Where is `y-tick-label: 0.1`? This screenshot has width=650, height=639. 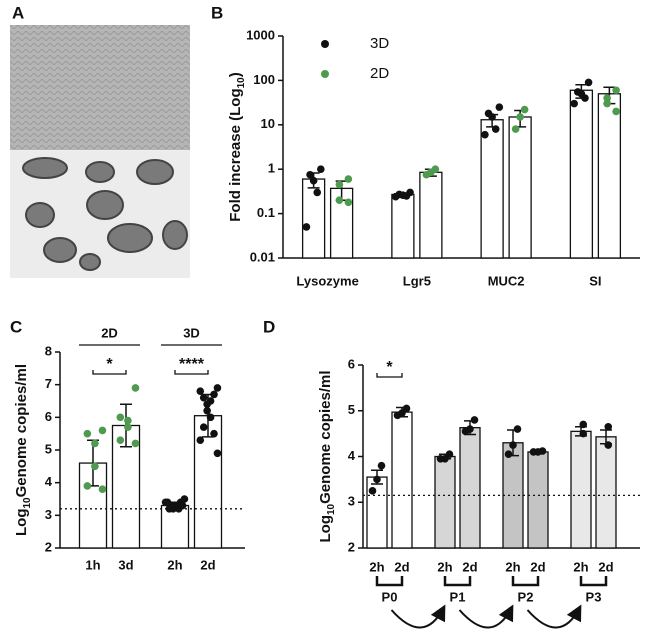 y-tick-label: 0.1 is located at coordinates (266, 212).